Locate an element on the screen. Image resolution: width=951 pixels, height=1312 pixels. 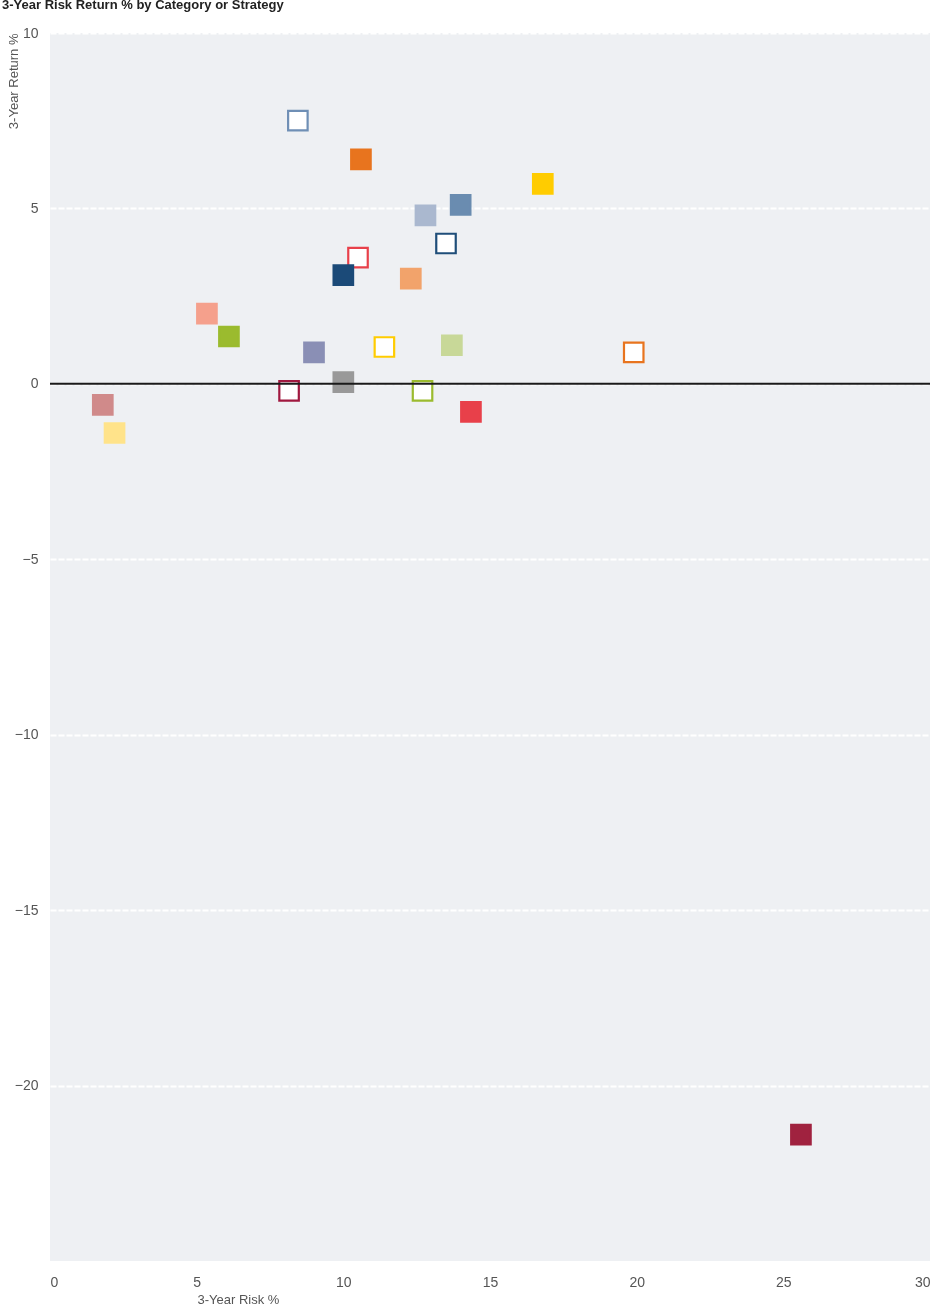
x-tick-label: 20 is located at coordinates (637, 1281).